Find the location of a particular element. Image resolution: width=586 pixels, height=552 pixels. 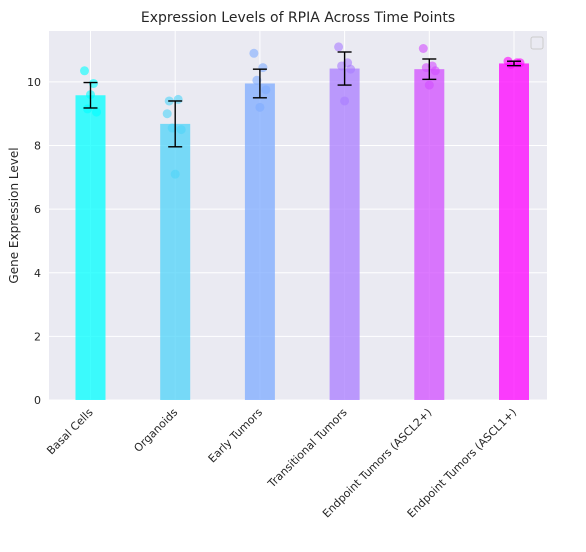

legend-box is located at coordinates (537, 43).